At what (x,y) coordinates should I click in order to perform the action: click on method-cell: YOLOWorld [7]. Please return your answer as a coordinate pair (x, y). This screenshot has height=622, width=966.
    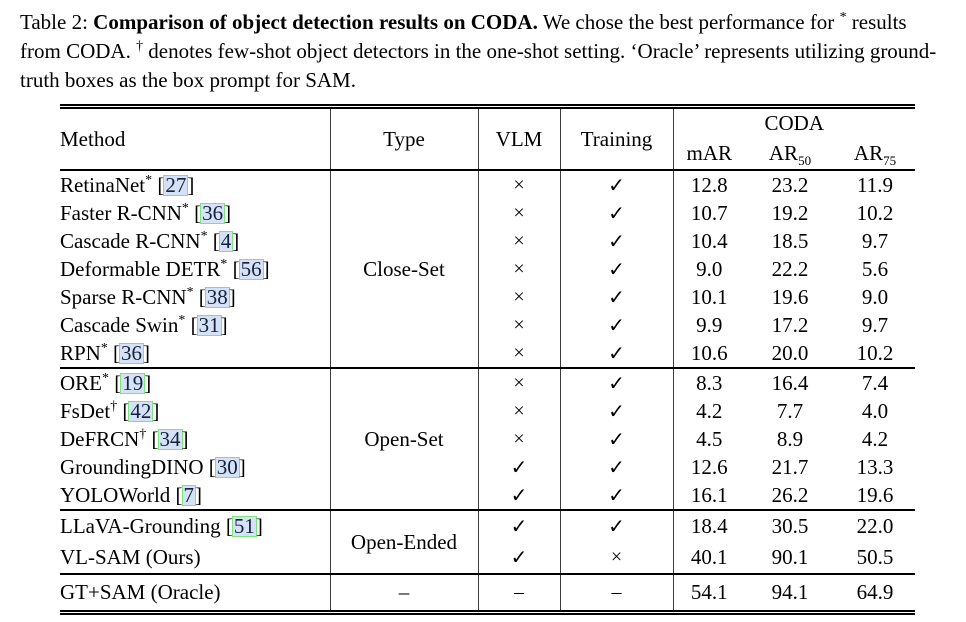
    Looking at the image, I should click on (195, 495).